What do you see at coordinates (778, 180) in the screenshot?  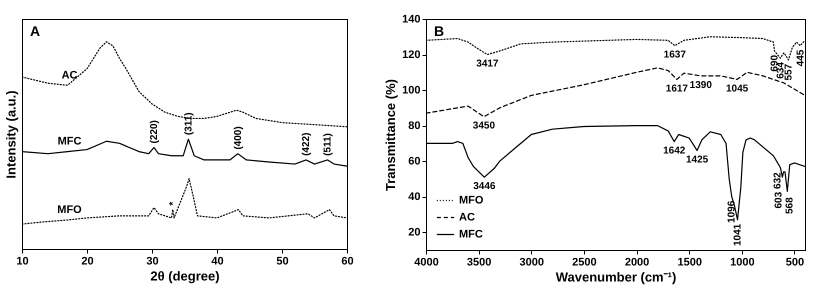 I see `annotation: 632` at bounding box center [778, 180].